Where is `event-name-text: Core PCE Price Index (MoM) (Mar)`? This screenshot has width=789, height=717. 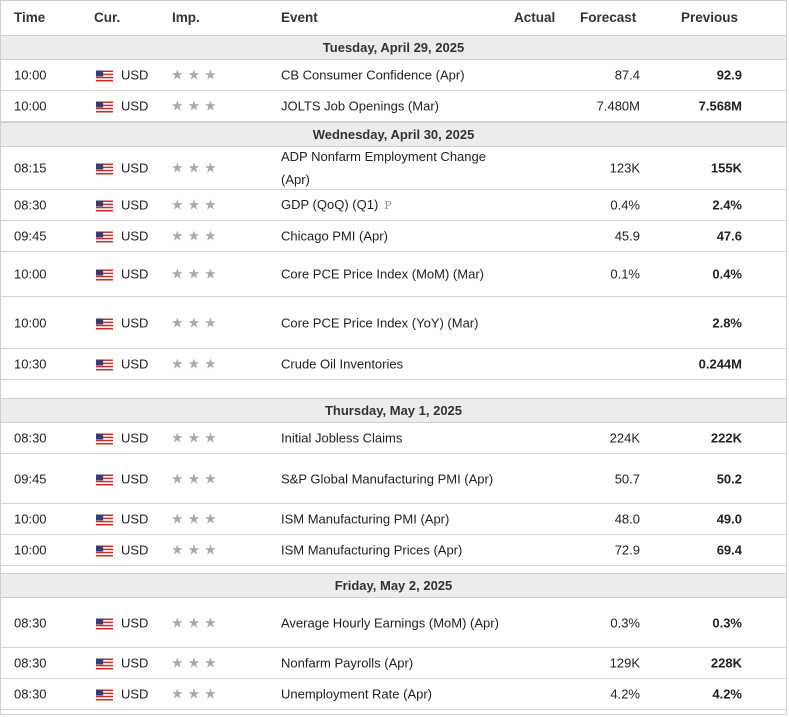 event-name-text: Core PCE Price Index (MoM) (Mar) is located at coordinates (382, 274).